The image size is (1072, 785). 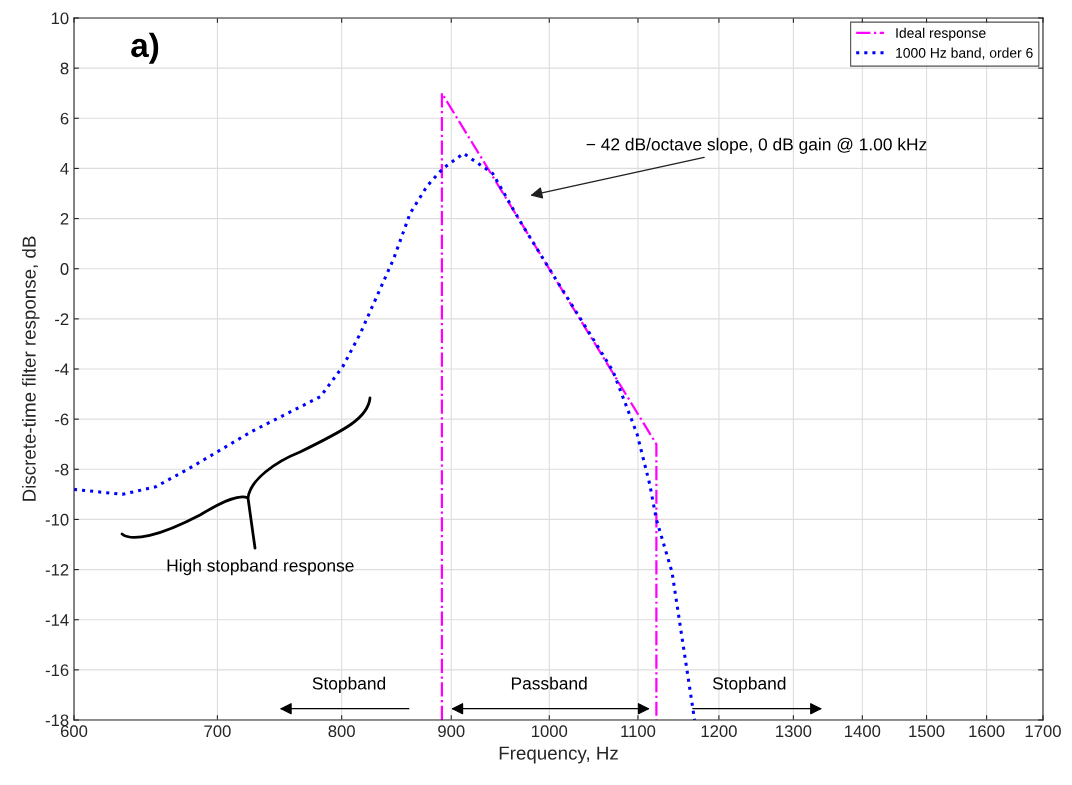 I want to click on annotation: High stopband response, so click(x=260, y=567).